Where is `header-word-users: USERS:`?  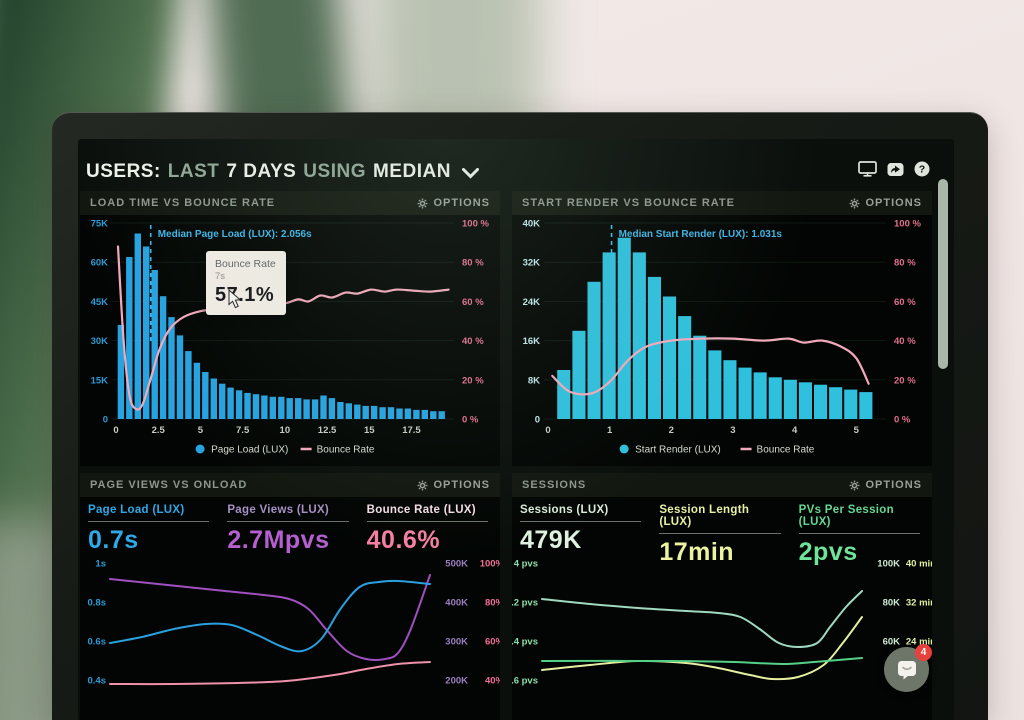 header-word-users: USERS: is located at coordinates (123, 171).